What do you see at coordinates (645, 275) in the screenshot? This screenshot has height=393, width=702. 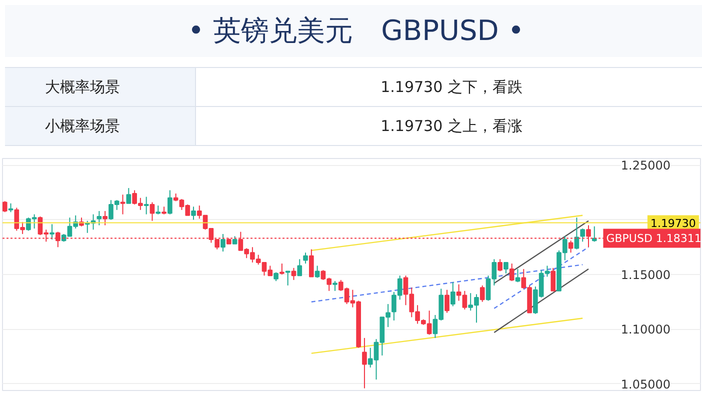 I see `y-tick-label: 1.15000` at bounding box center [645, 275].